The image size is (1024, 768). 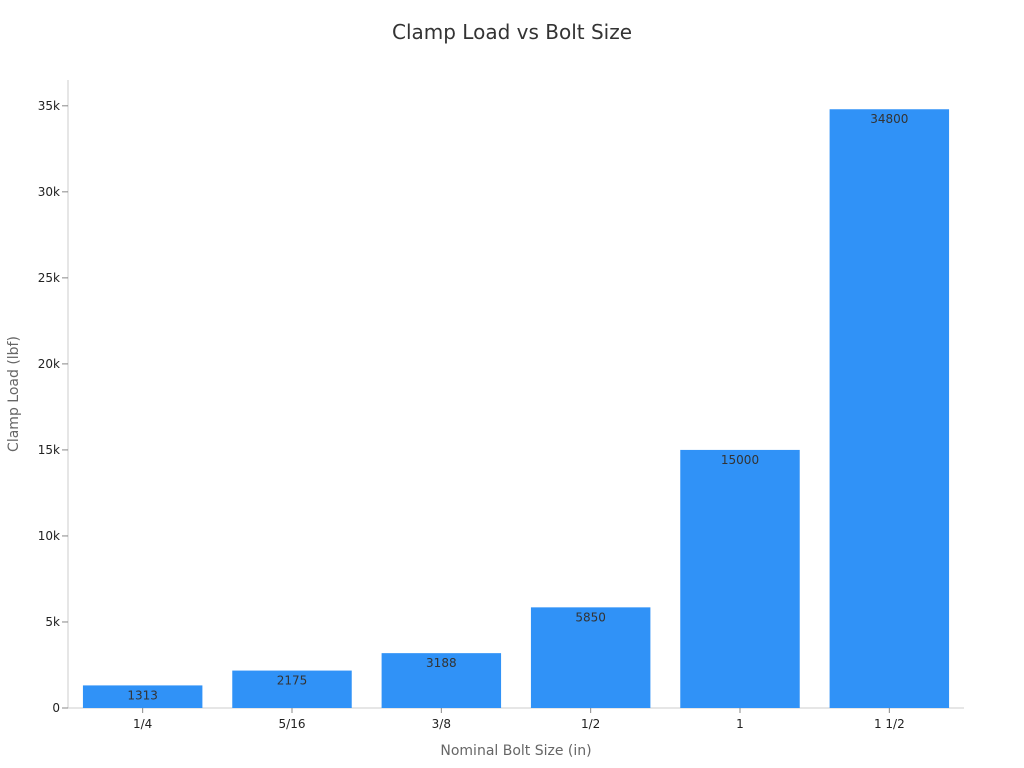 I want to click on x-tick-label: 1 1/2, so click(x=889, y=724).